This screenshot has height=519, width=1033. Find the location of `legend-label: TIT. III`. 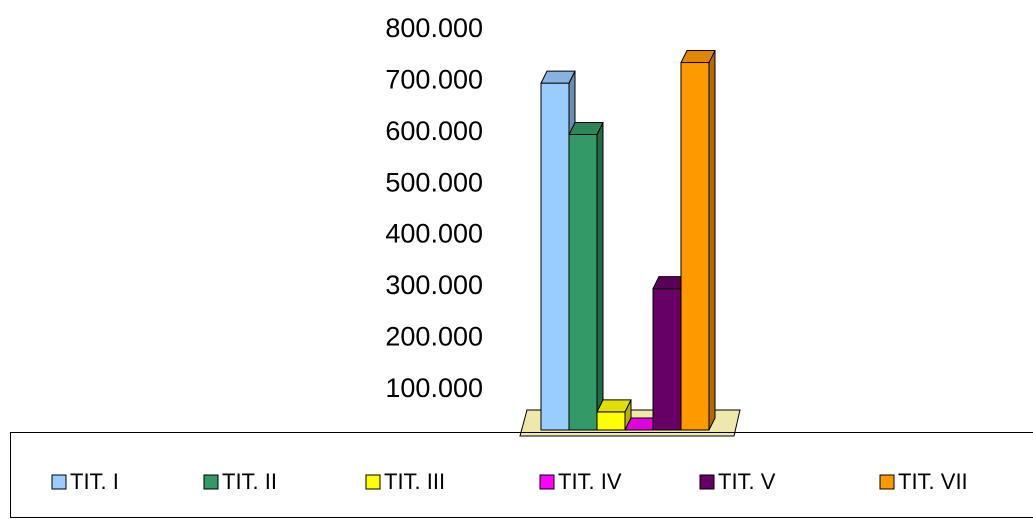

legend-label: TIT. III is located at coordinates (414, 481).